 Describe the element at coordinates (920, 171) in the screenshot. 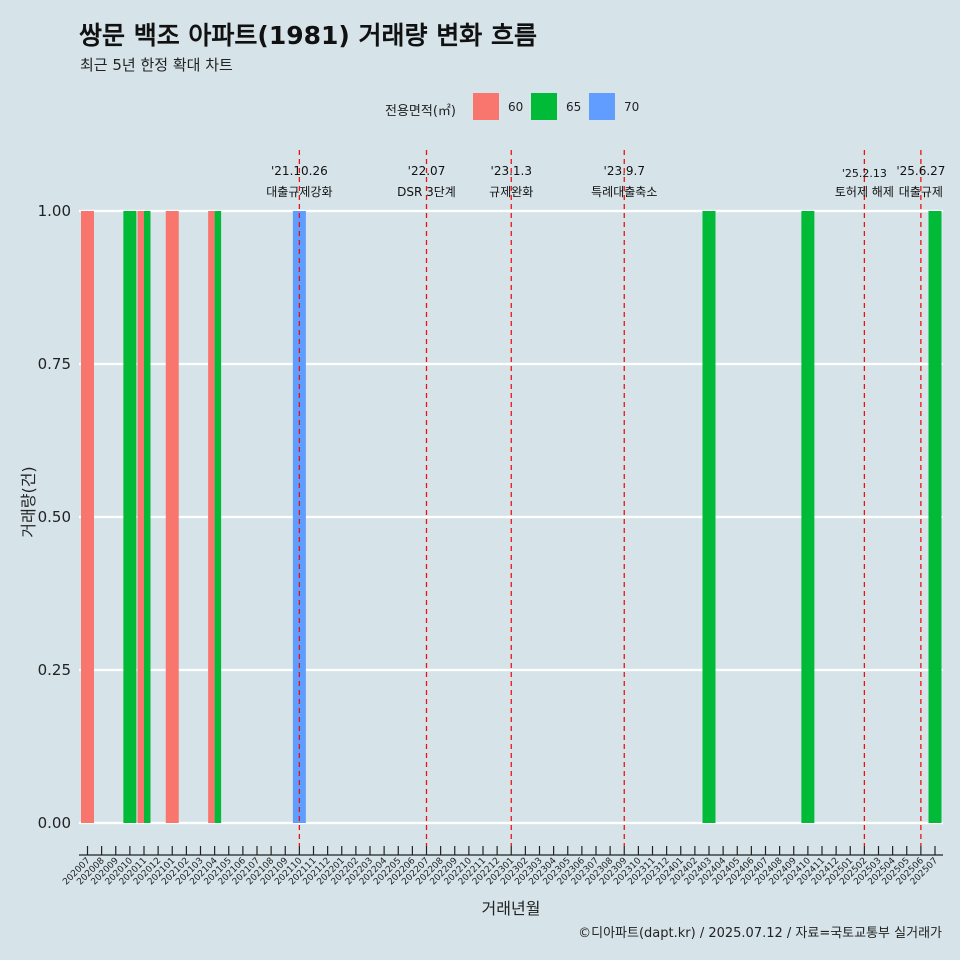

I see `event-date-label: '25.6.27` at that location.